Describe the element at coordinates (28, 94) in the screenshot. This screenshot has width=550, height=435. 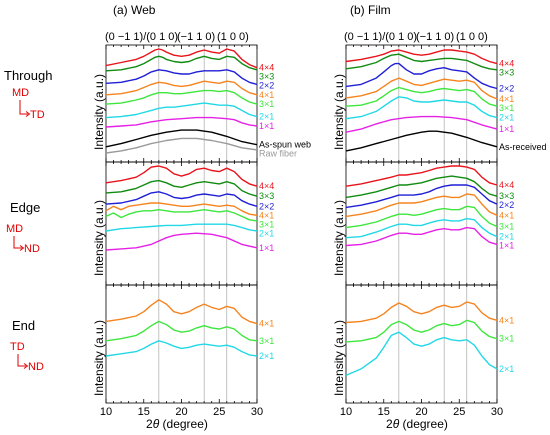
I see `row-label-through: Through MD TD` at that location.